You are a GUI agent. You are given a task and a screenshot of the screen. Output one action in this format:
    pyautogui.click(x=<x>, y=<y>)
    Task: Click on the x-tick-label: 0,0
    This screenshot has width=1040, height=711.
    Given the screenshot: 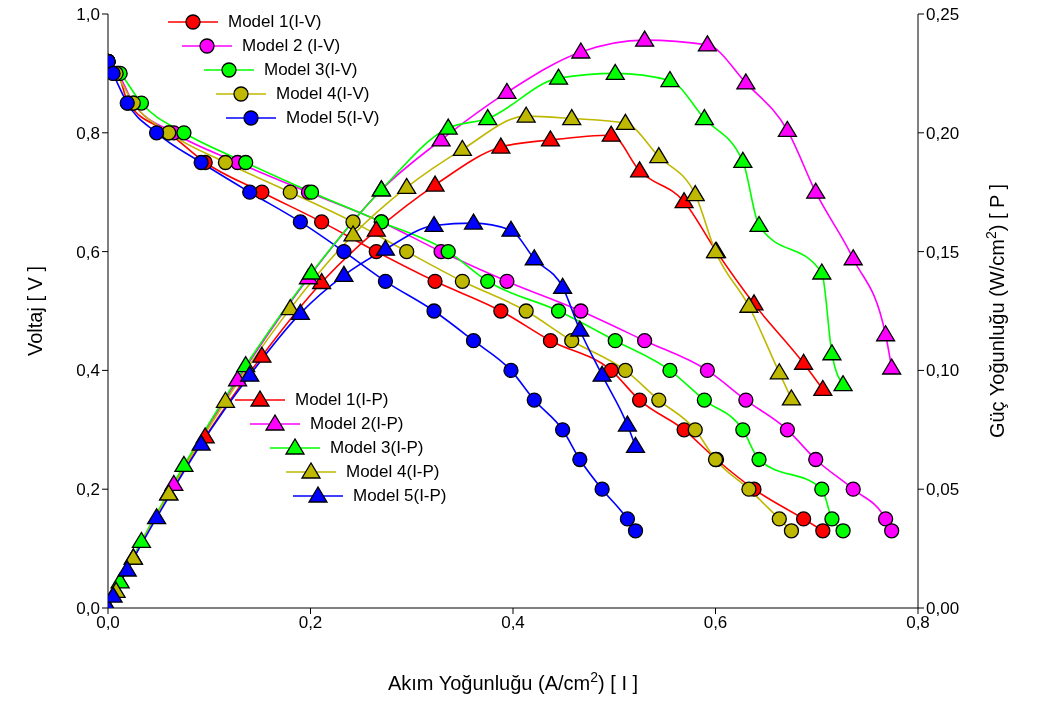 What is the action you would take?
    pyautogui.click(x=108, y=623)
    